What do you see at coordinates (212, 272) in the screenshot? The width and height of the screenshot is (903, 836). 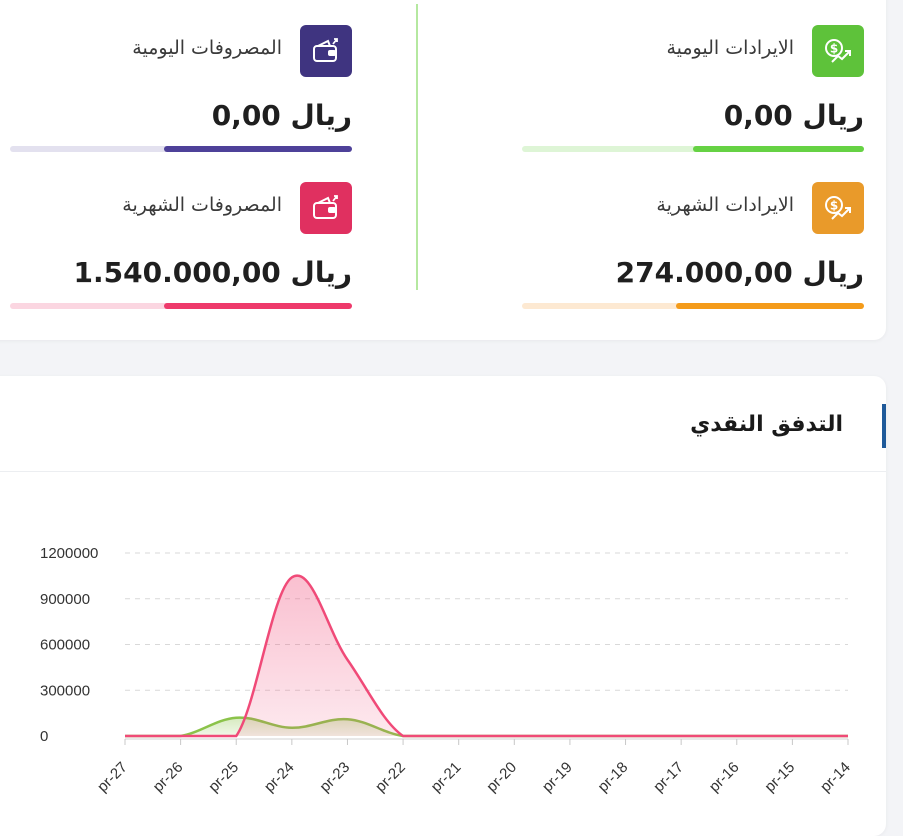 I see `monthly-expenses-value: ريال 1.540.000,00` at bounding box center [212, 272].